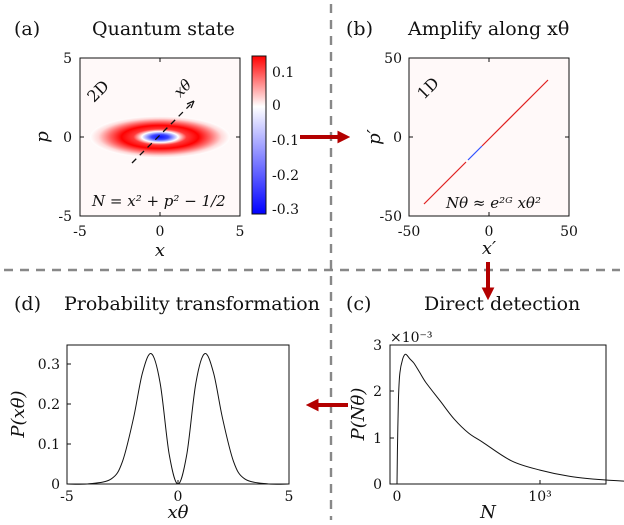 This screenshot has width=624, height=525. I want to click on panel-b-background, so click(489, 137).